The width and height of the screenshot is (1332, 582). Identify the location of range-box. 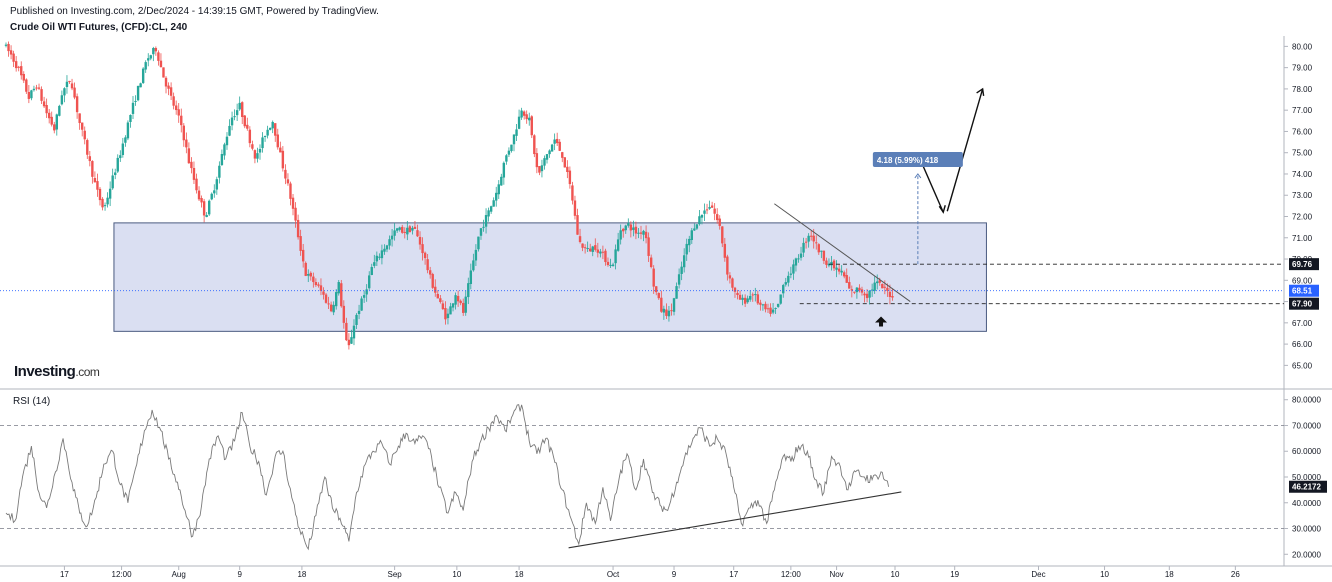
(550, 277).